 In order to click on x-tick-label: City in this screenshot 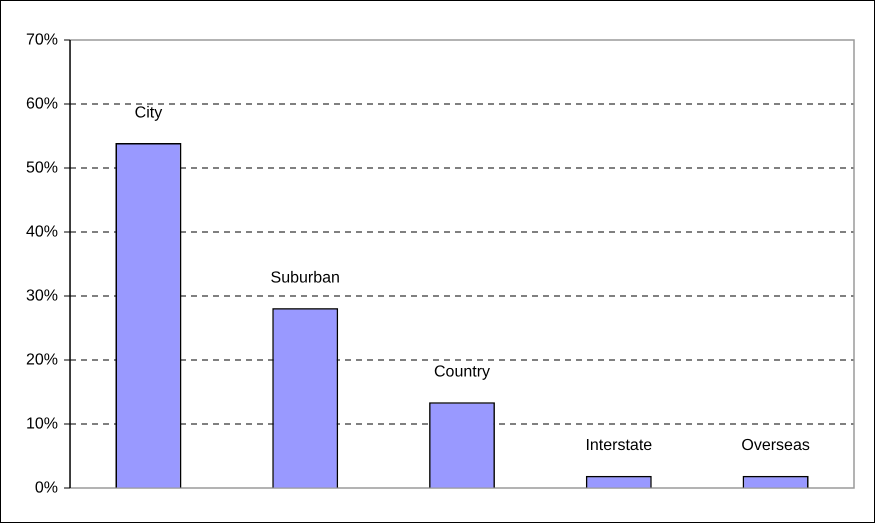, I will do `click(148, 113)`.